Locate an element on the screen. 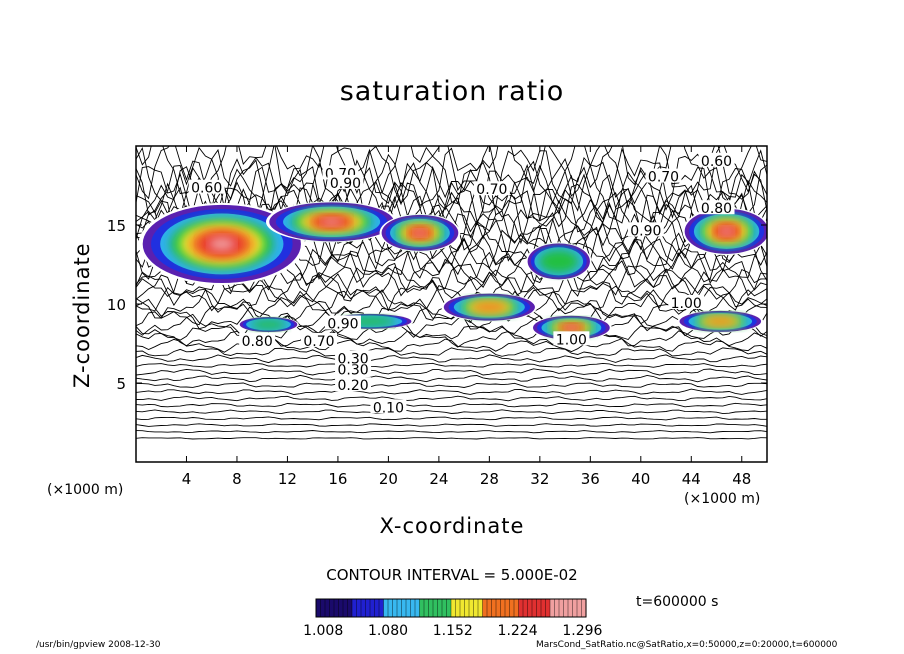 This screenshot has height=654, width=904. x-tick-label: 40 is located at coordinates (640, 479).